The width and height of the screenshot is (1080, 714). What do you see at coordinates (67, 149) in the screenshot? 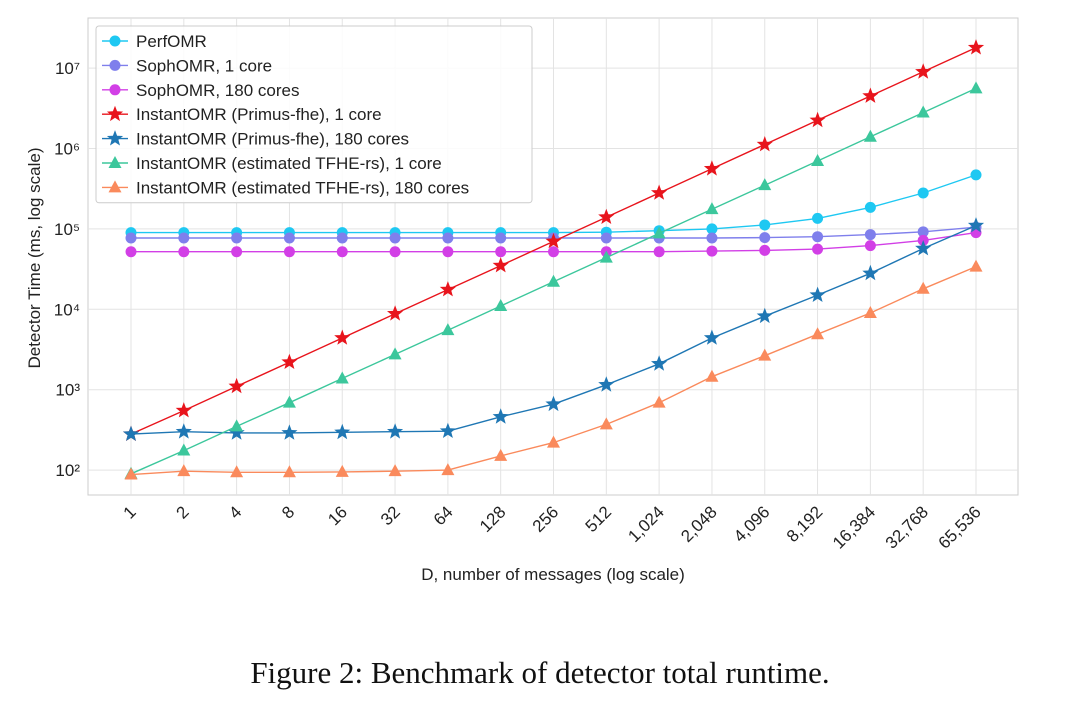
I see `y-tick-label: 10⁶` at bounding box center [67, 149].